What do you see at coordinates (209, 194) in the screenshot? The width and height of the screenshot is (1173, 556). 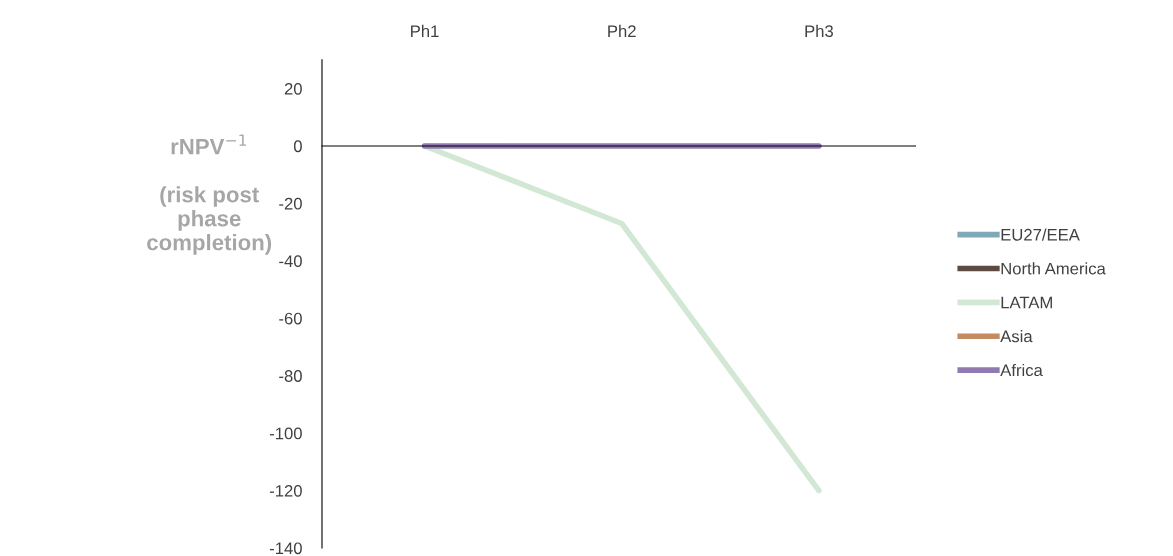 I see `text: rNPV$^{−1}$ (risk post phase completion)` at bounding box center [209, 194].